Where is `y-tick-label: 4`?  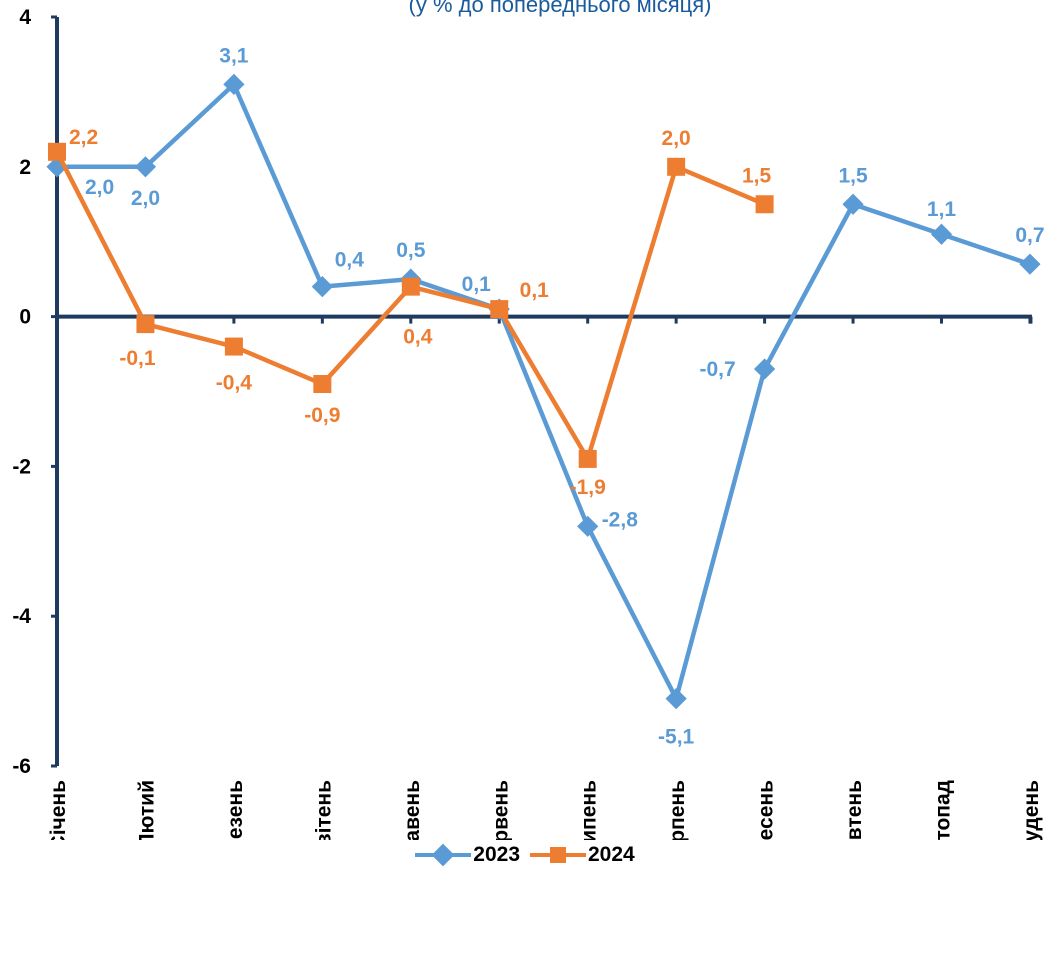
y-tick-label: 4 is located at coordinates (25, 17).